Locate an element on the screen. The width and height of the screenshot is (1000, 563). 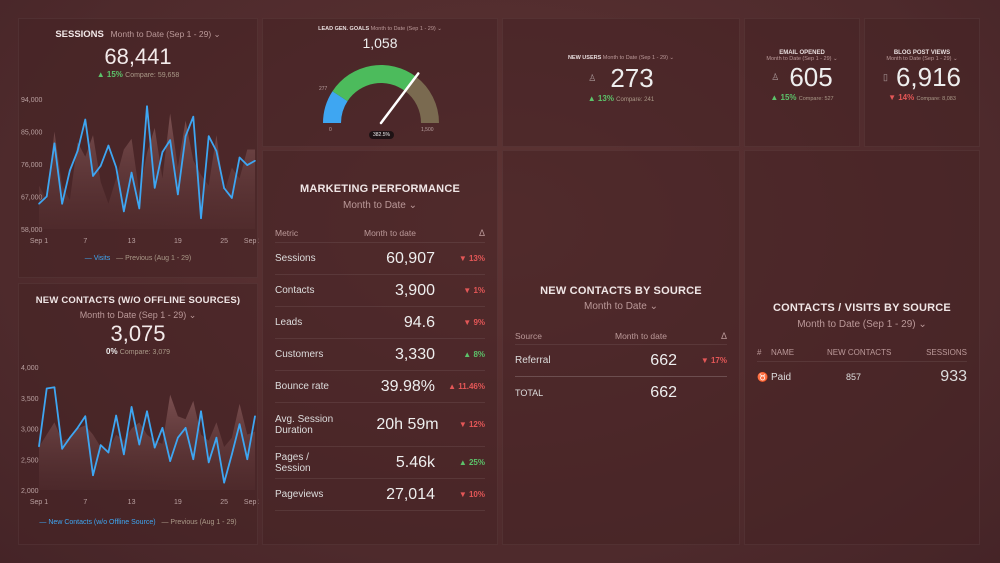
table-row: Pageviews 27,014 ▼ 10% is located at coordinates (380, 495).